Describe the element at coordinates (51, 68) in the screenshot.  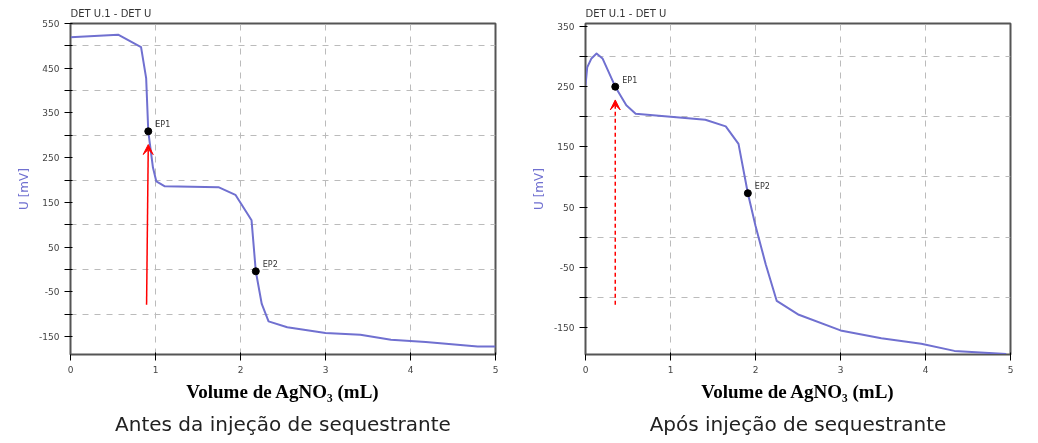
I see `y-tick-label: 450` at that location.